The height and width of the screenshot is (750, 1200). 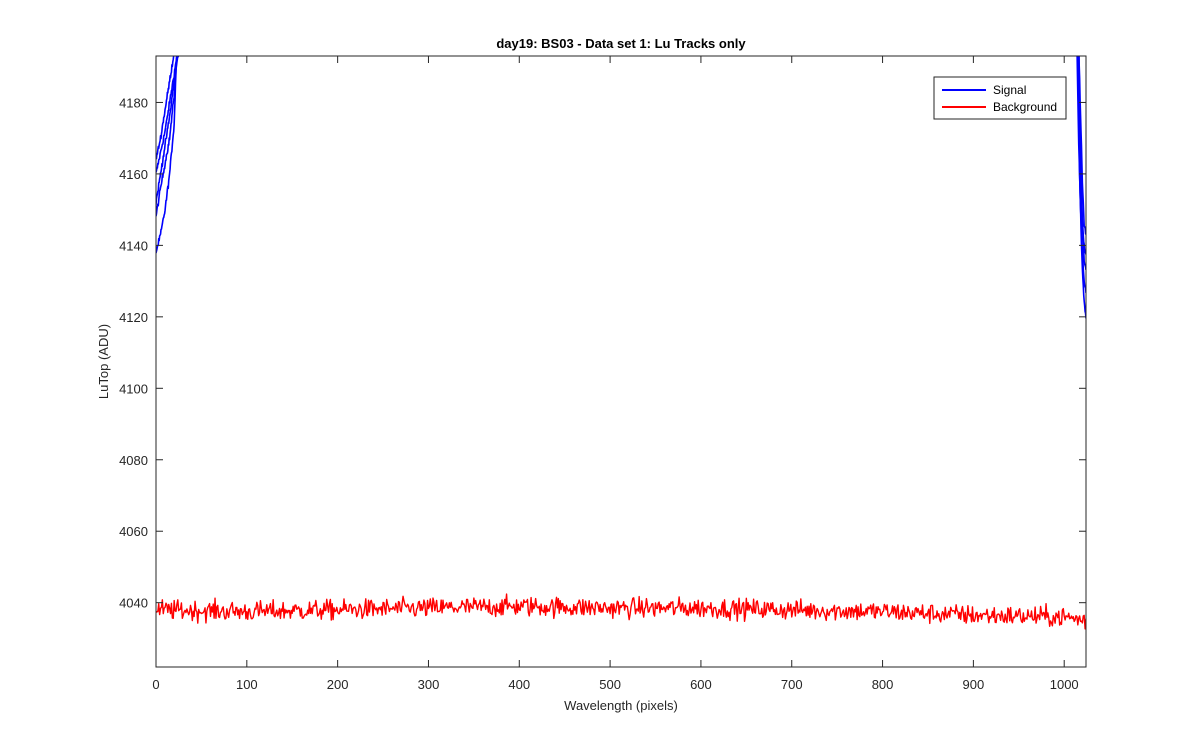 I want to click on x-tick-label: 700, so click(x=792, y=684).